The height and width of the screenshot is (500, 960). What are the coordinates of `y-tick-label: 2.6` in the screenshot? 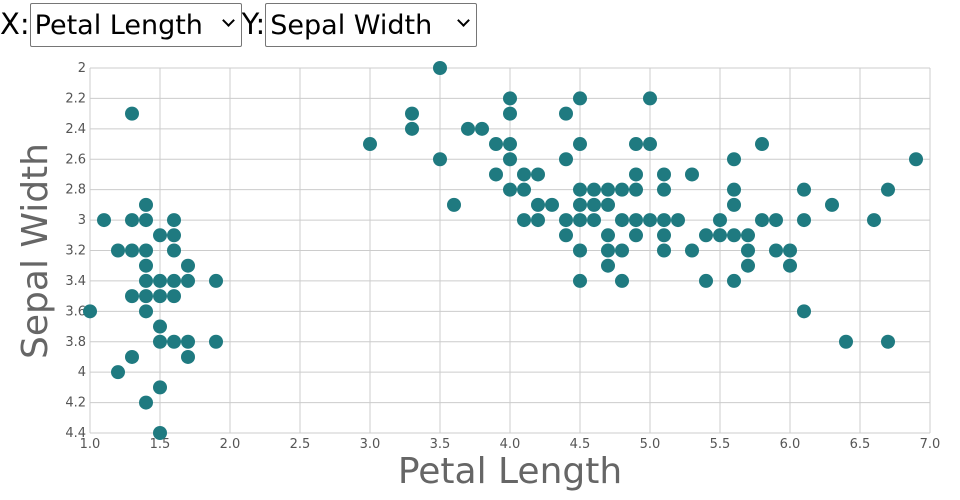 It's located at (75, 159).